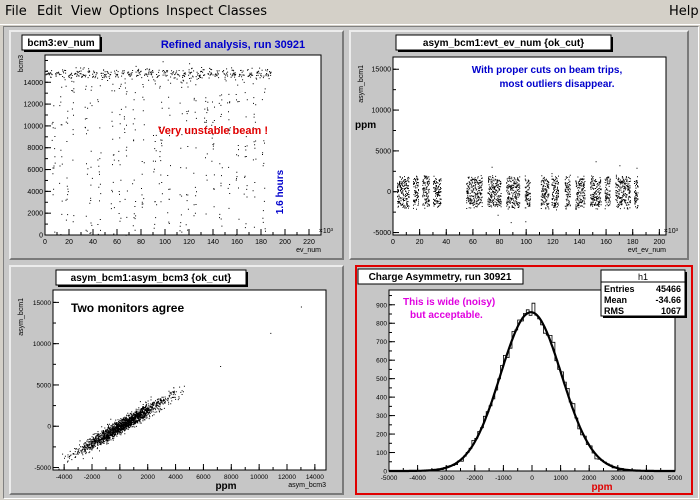 The width and height of the screenshot is (700, 500). Describe the element at coordinates (86, 11) in the screenshot. I see `menu-view: View` at that location.